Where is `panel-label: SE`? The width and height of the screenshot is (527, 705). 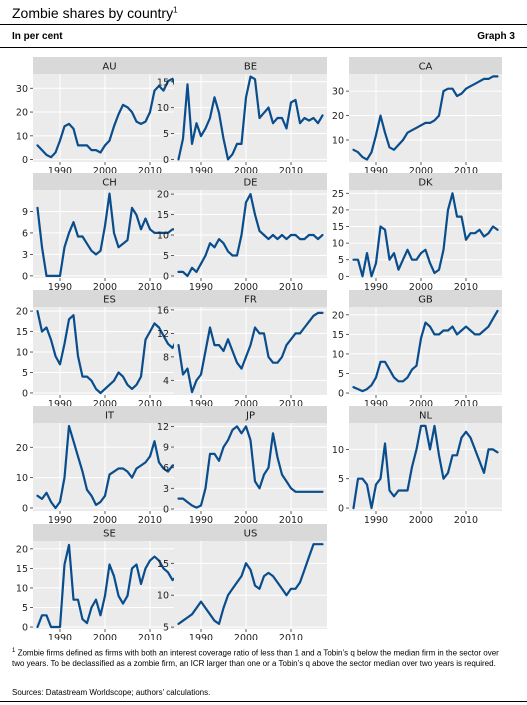
panel-label: SE is located at coordinates (109, 534).